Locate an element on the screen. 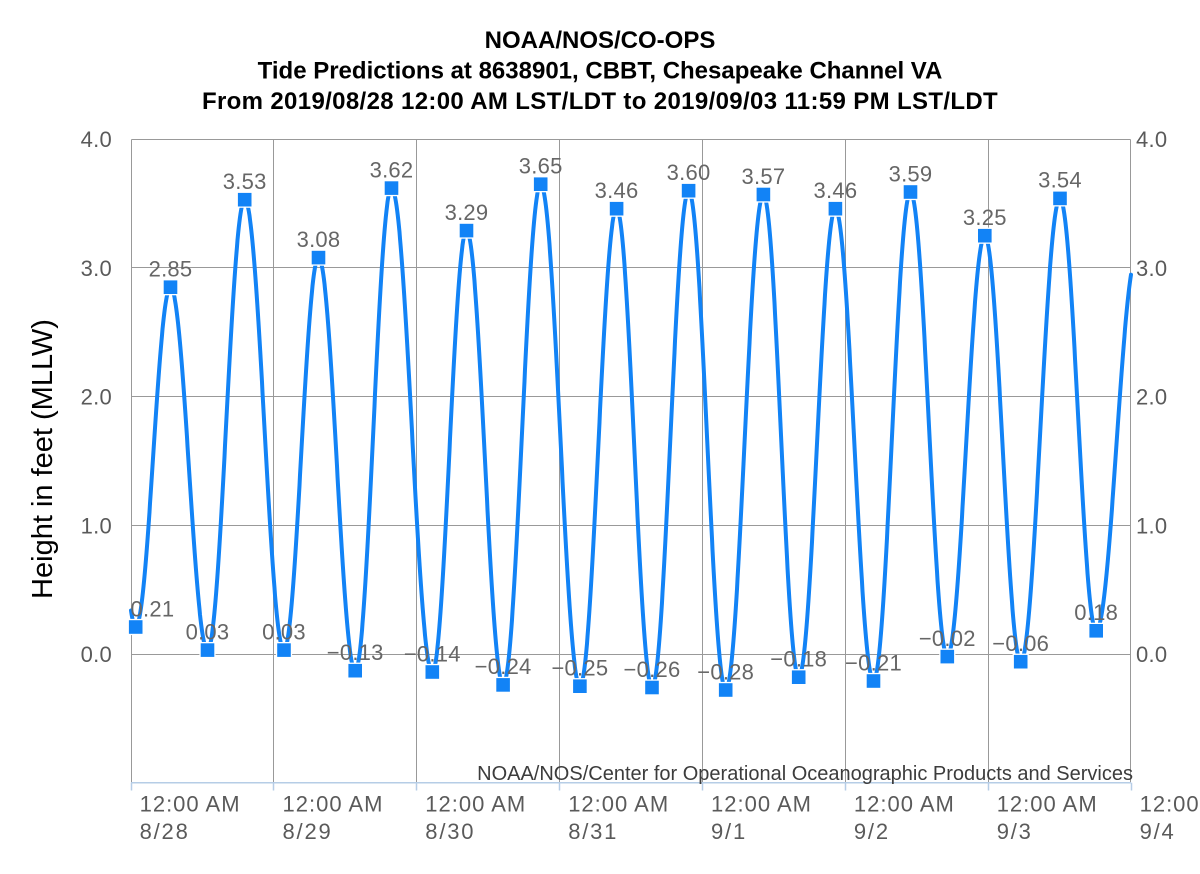 This screenshot has width=1200, height=874. svg-text: 3.53 is located at coordinates (245, 181).